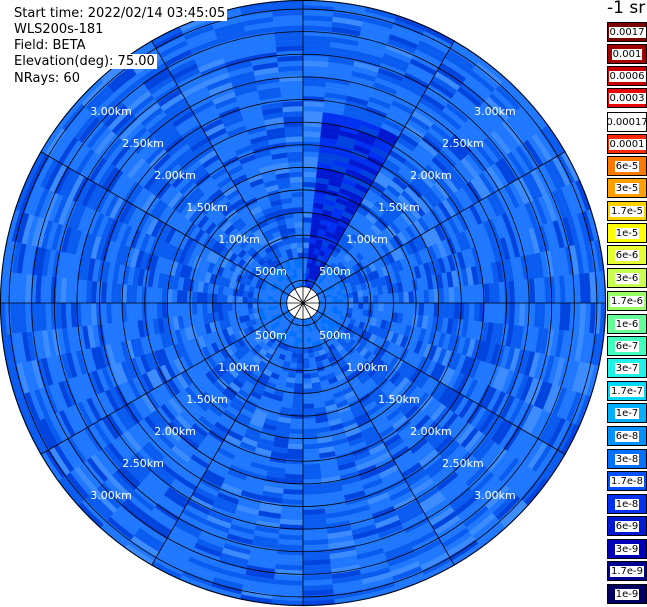 Image resolution: width=647 pixels, height=607 pixels. I want to click on legend-entry: 6e-8, so click(627, 436).